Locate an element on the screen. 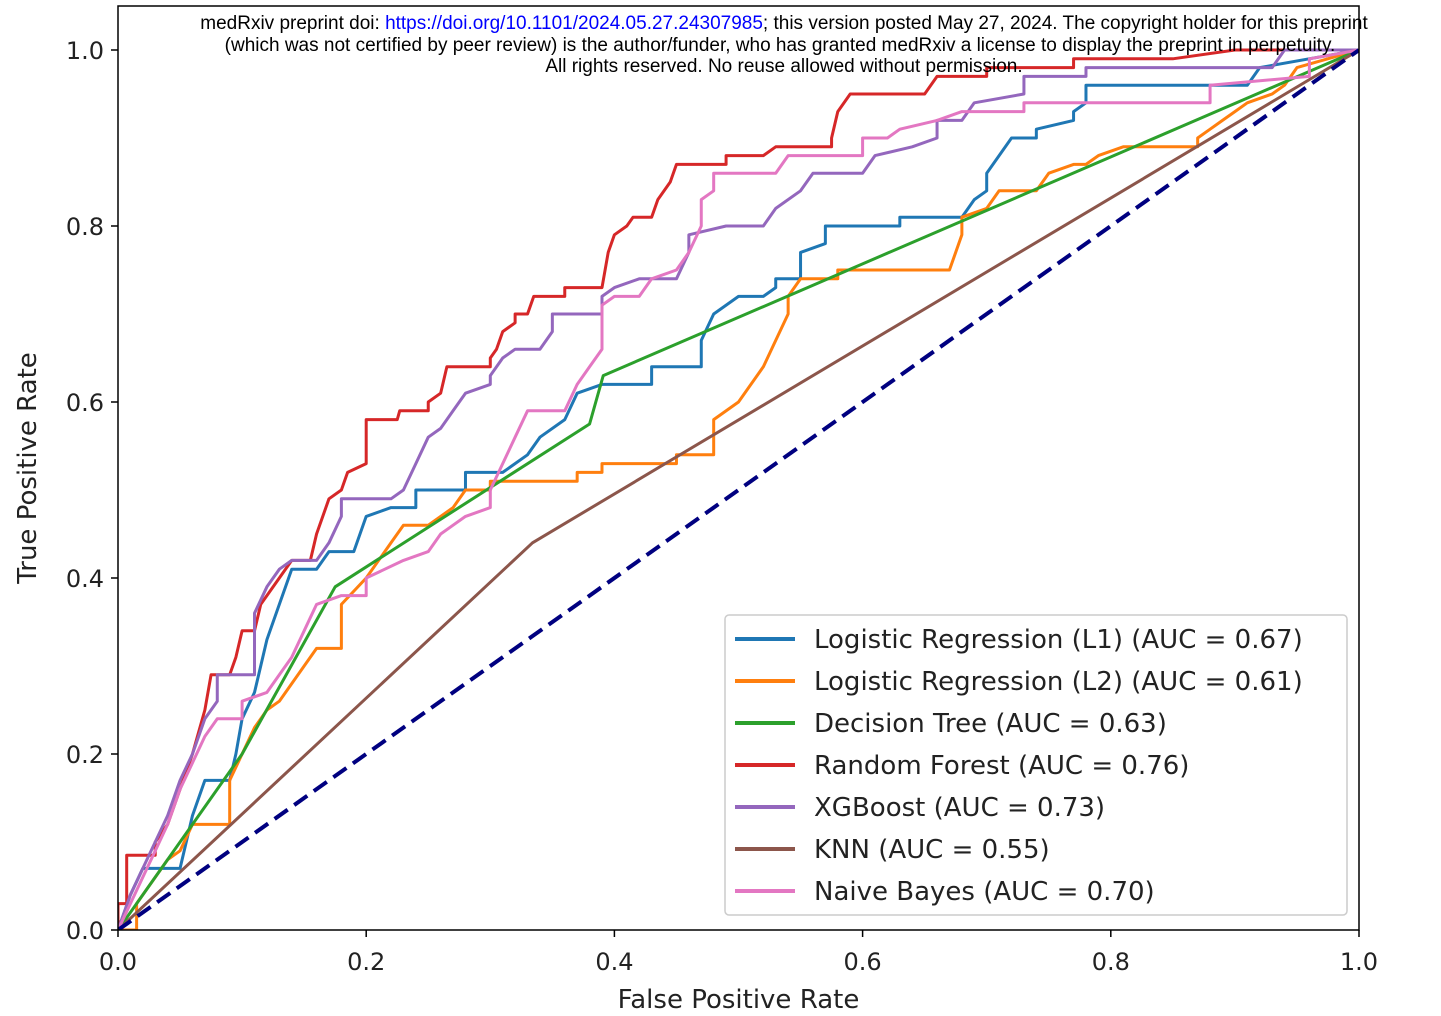 Image resolution: width=1441 pixels, height=1016 pixels. legend-label: KNN (AUC = 0.55) is located at coordinates (932, 850).